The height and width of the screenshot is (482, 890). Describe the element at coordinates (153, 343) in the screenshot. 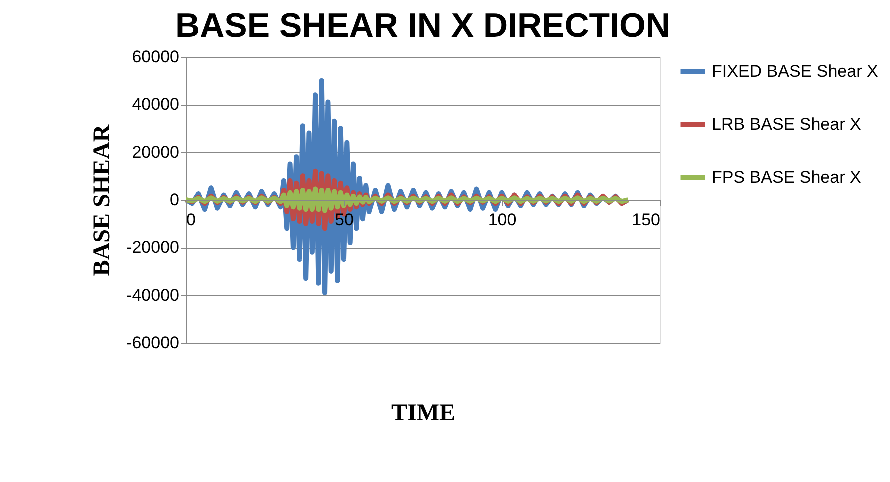

I see `y-tick-label: -60000` at that location.